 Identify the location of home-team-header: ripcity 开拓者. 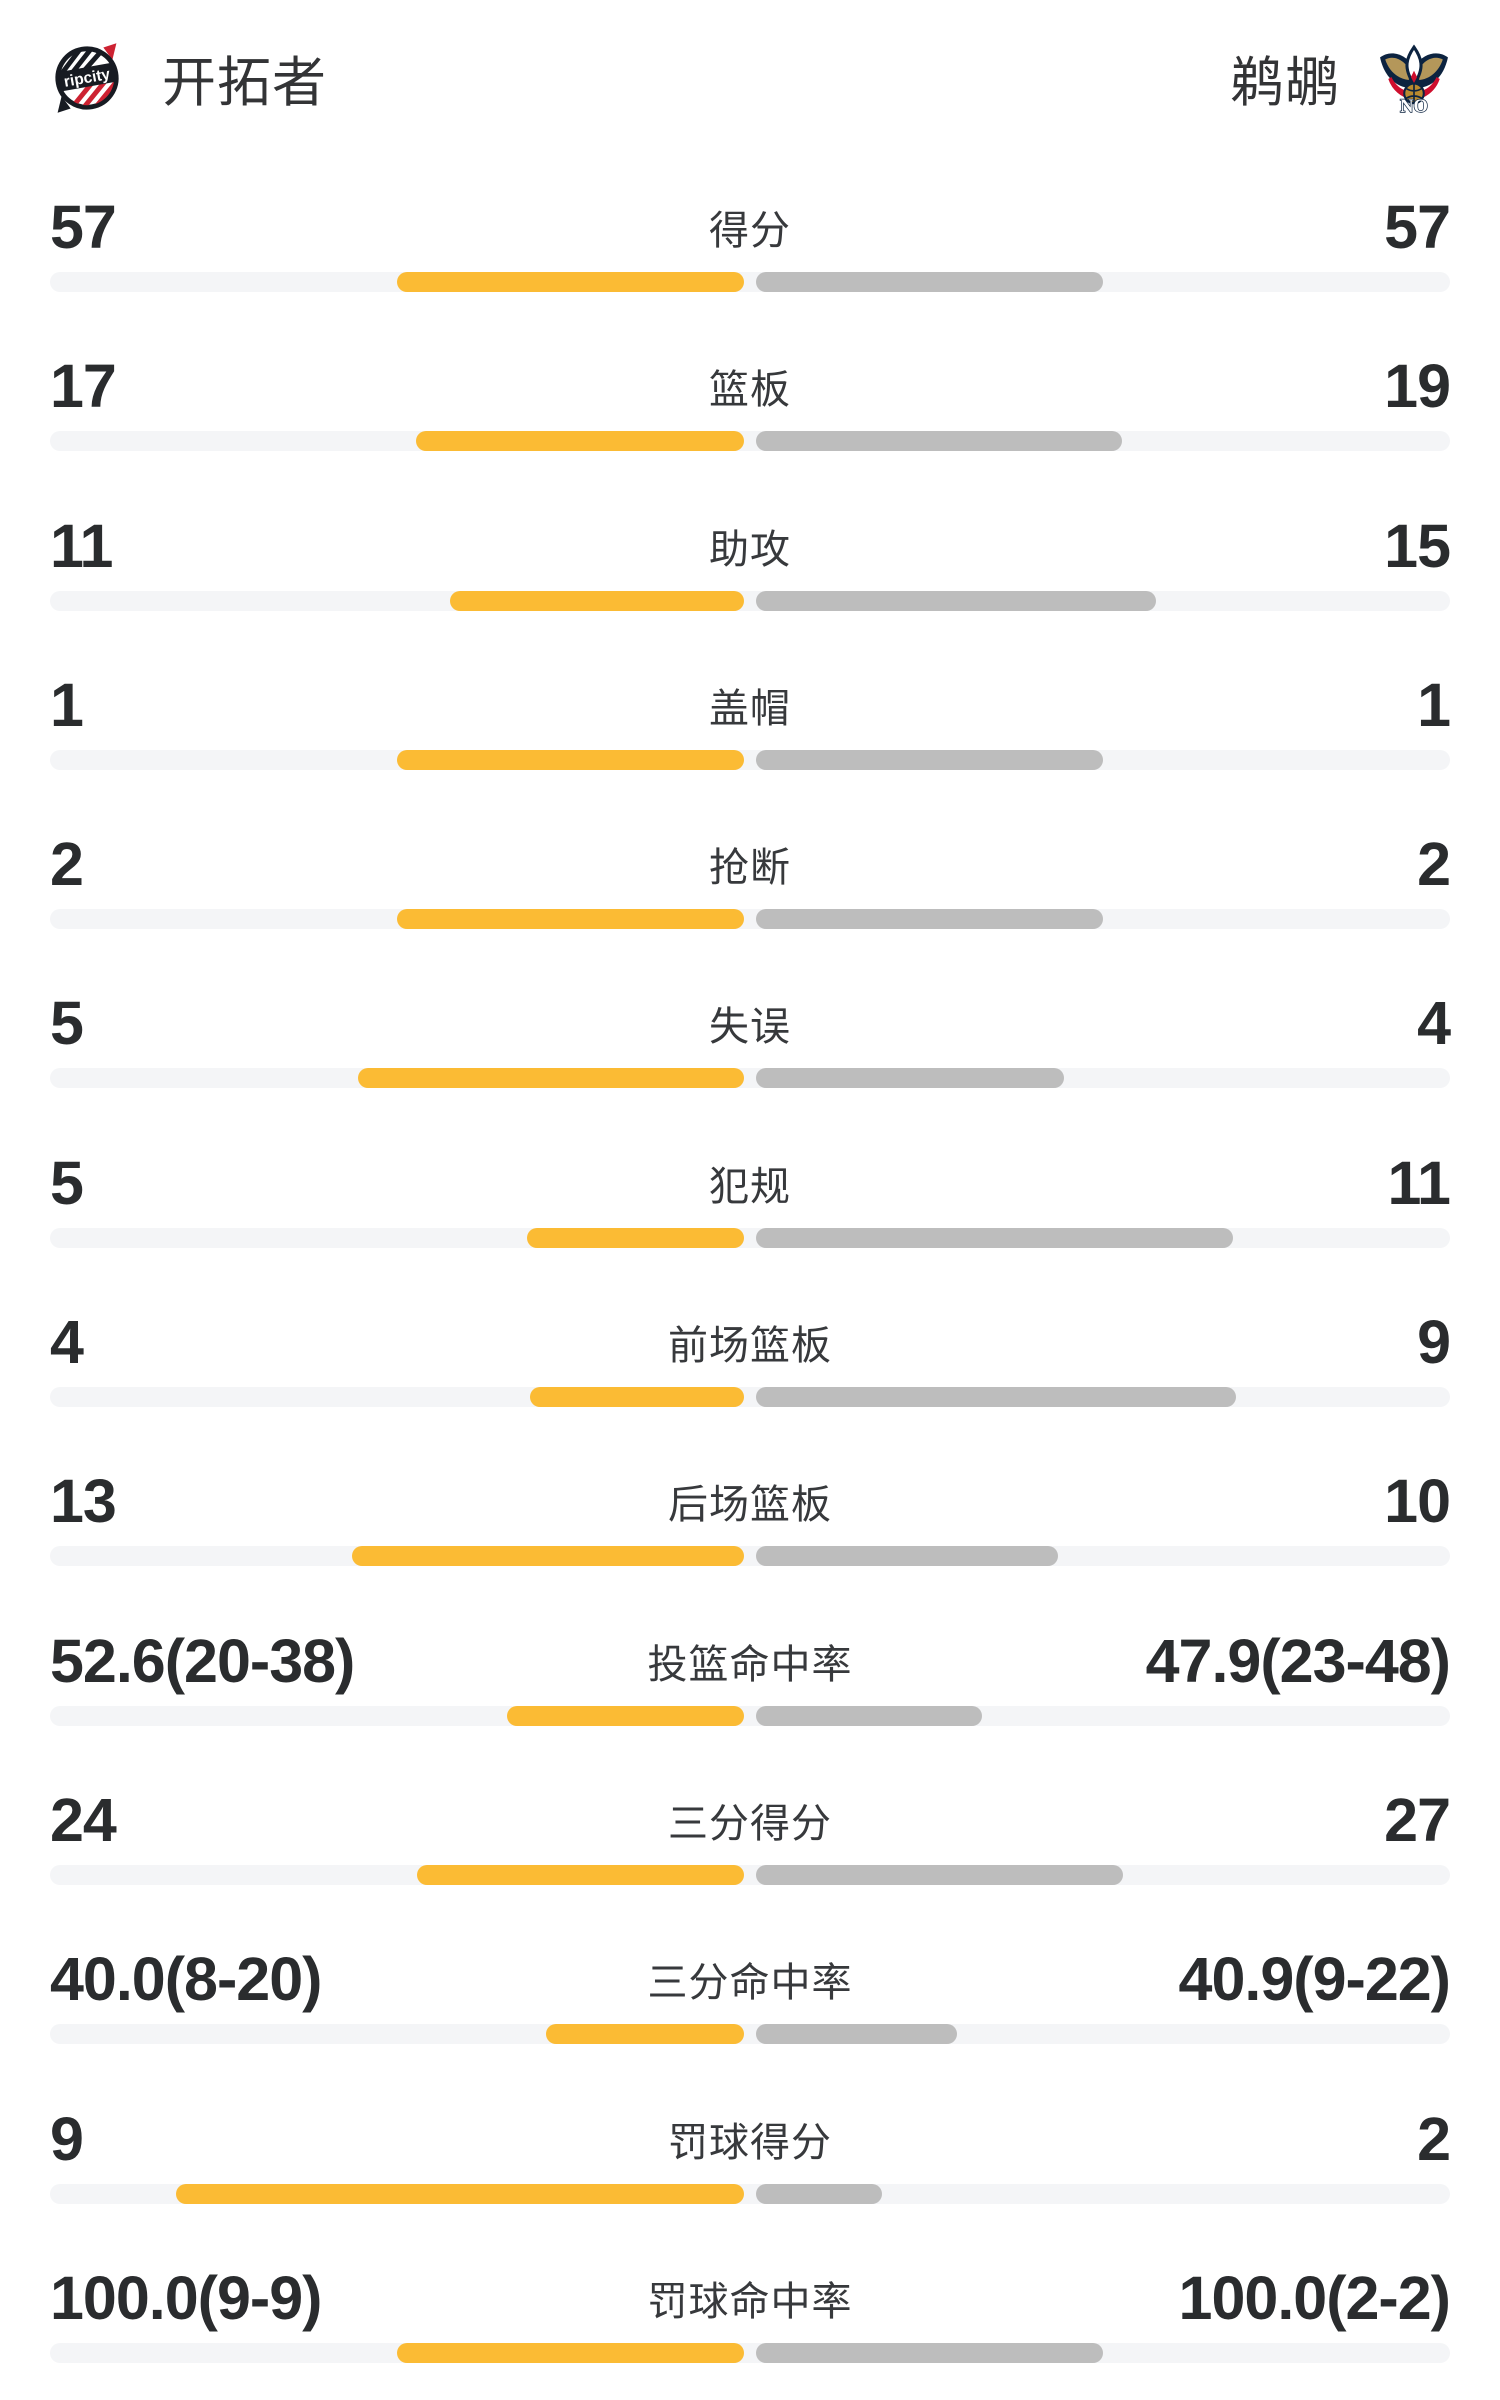
(188, 77).